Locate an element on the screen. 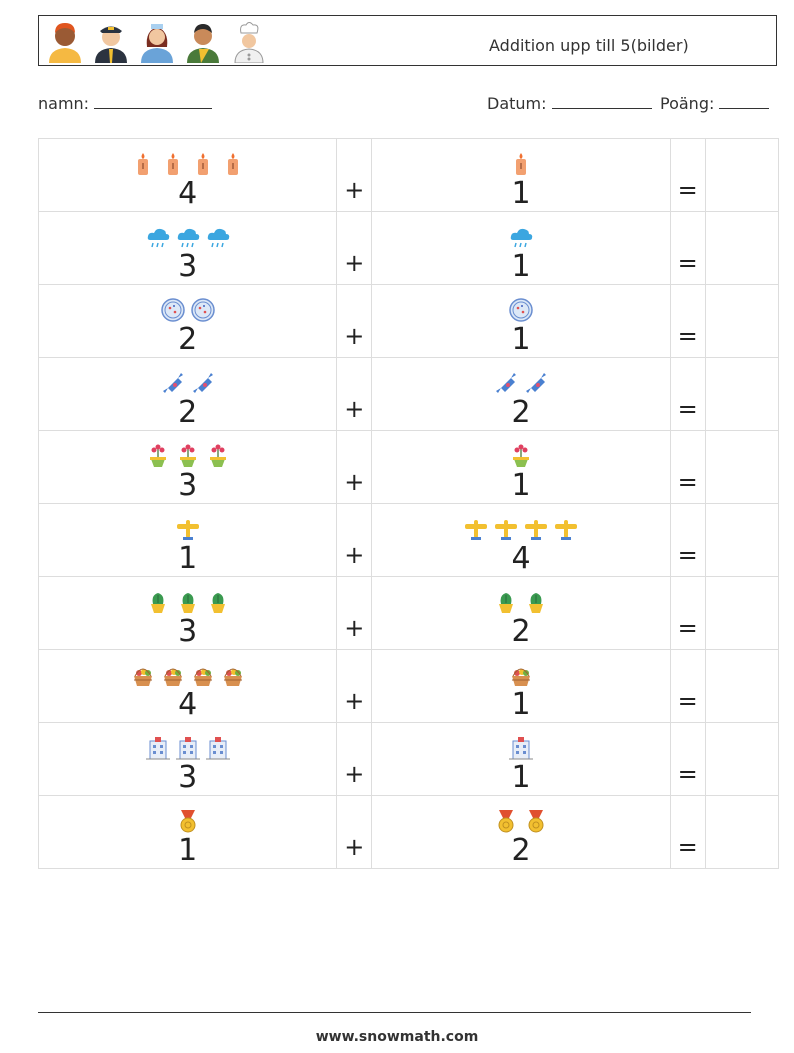  worksheet-header: Addition upp till 5(bilder) is located at coordinates (407, 40).